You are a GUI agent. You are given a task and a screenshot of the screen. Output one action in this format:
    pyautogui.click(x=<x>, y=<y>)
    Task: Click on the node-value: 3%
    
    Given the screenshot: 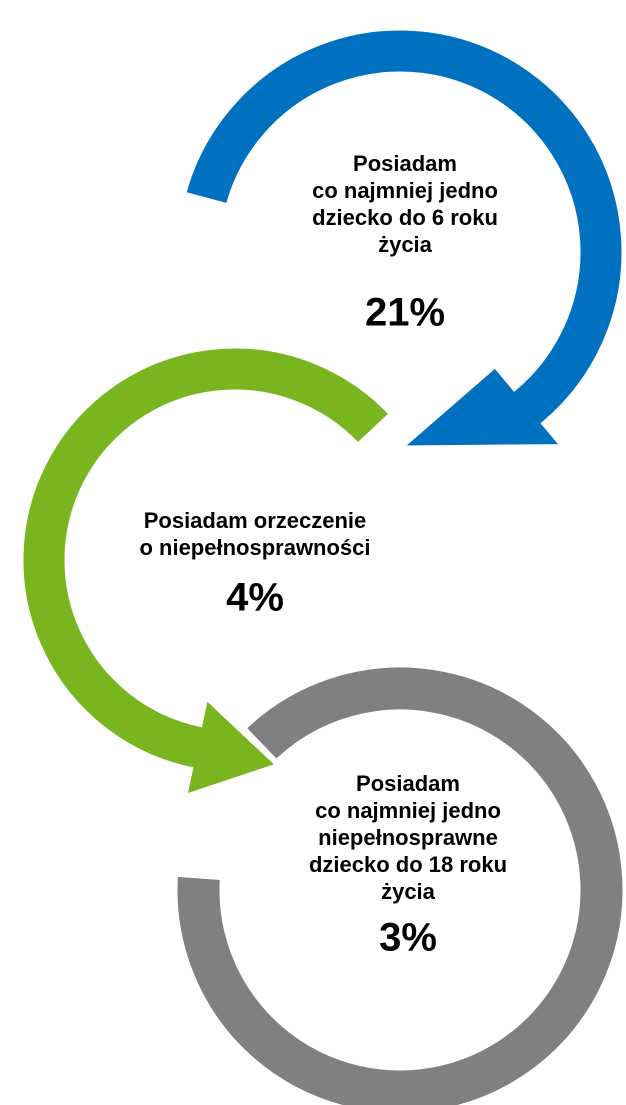 What is the action you would take?
    pyautogui.click(x=408, y=938)
    